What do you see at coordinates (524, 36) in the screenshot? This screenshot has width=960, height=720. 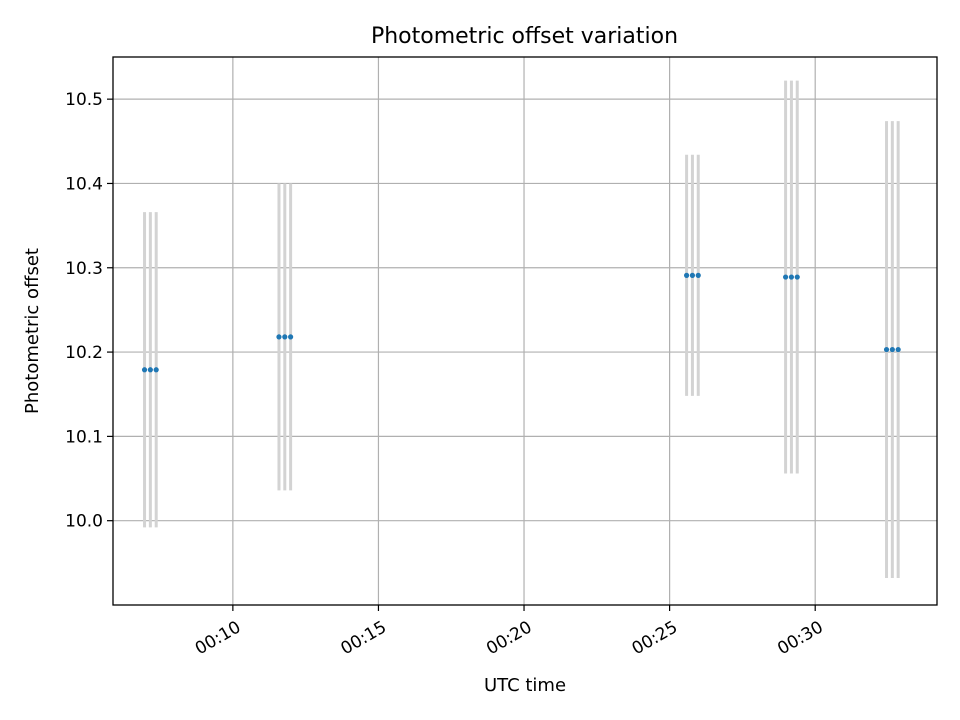 I see `chart-title: Photometric offset variation` at bounding box center [524, 36].